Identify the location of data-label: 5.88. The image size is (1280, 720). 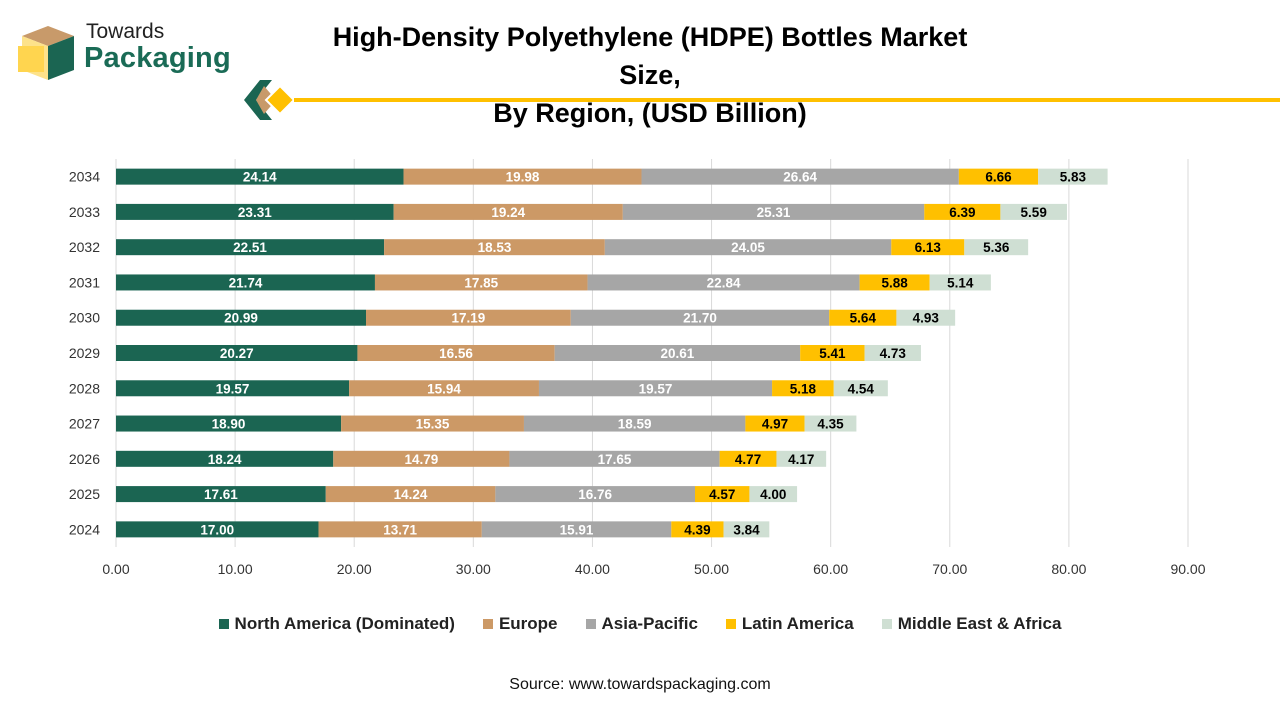
(894, 282).